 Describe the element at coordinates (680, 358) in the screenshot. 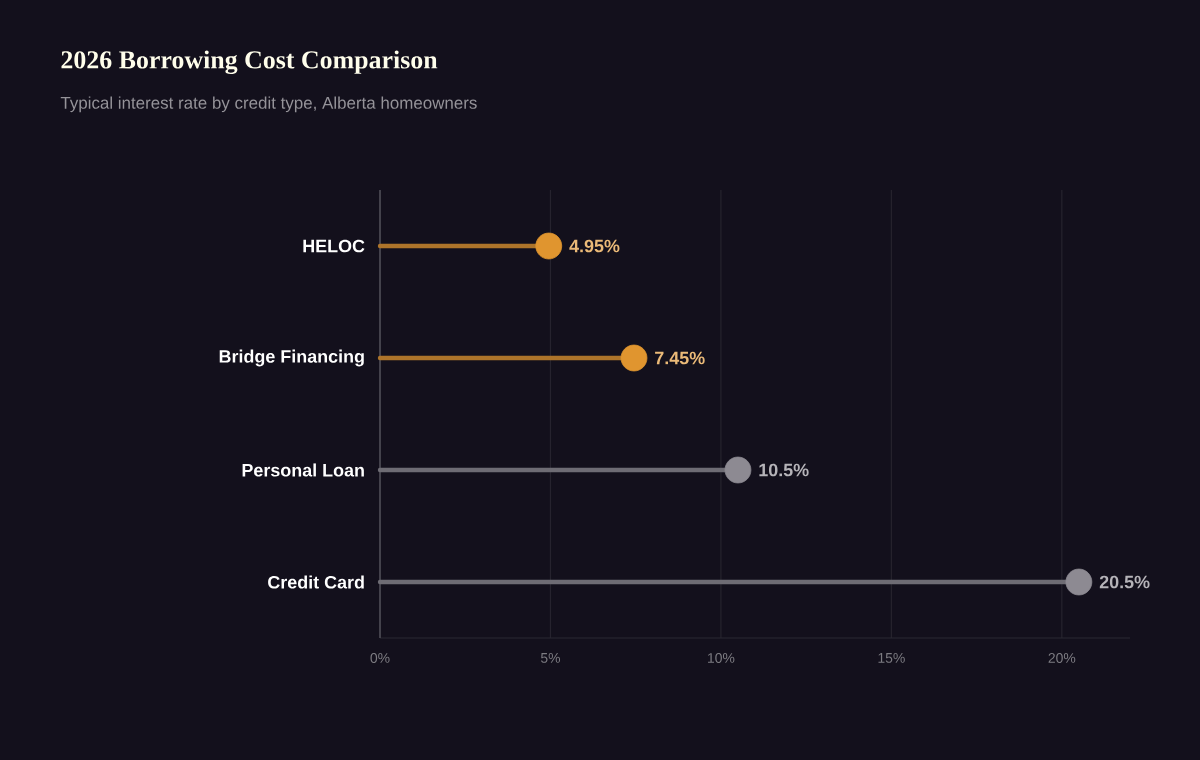

I see `data-label: 7.45%` at that location.